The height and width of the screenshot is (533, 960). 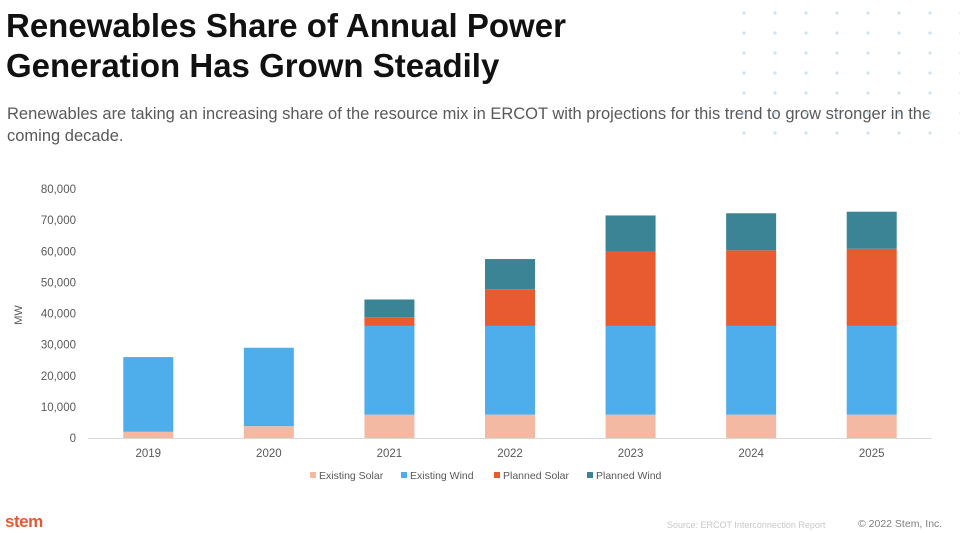 I want to click on y-axis-label: MW, so click(x=19, y=315).